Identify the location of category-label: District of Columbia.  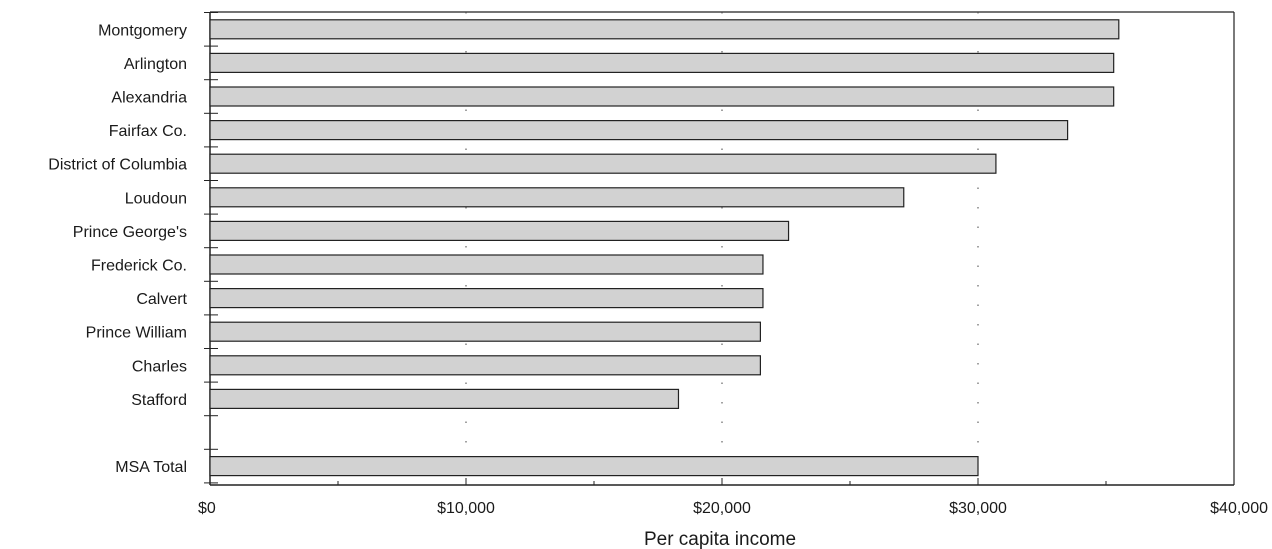
(117, 165).